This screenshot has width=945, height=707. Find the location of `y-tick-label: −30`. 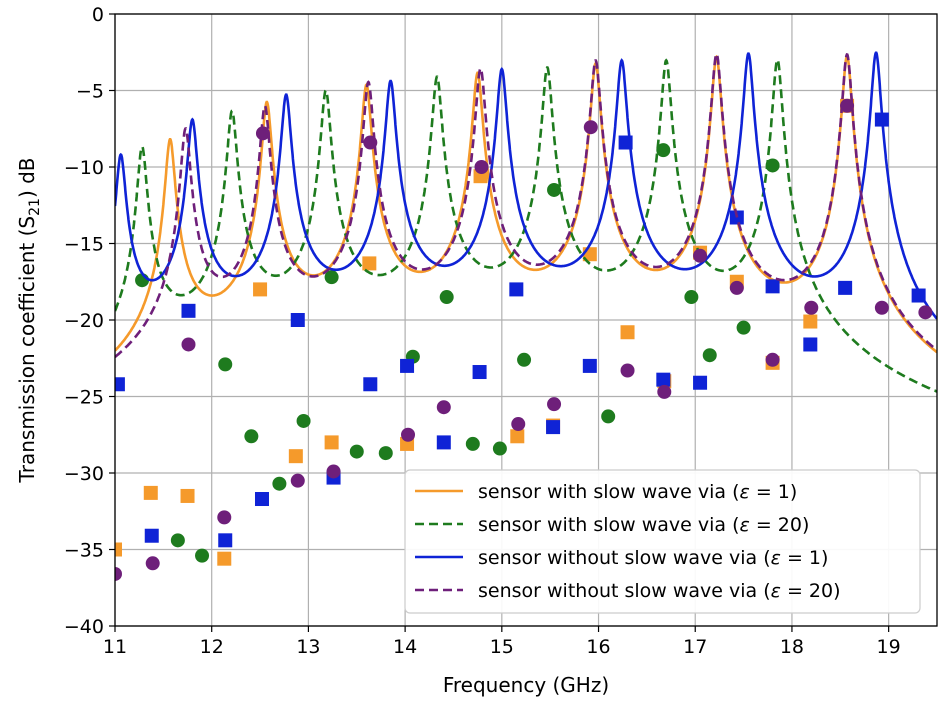

y-tick-label: −30 is located at coordinates (84, 474).